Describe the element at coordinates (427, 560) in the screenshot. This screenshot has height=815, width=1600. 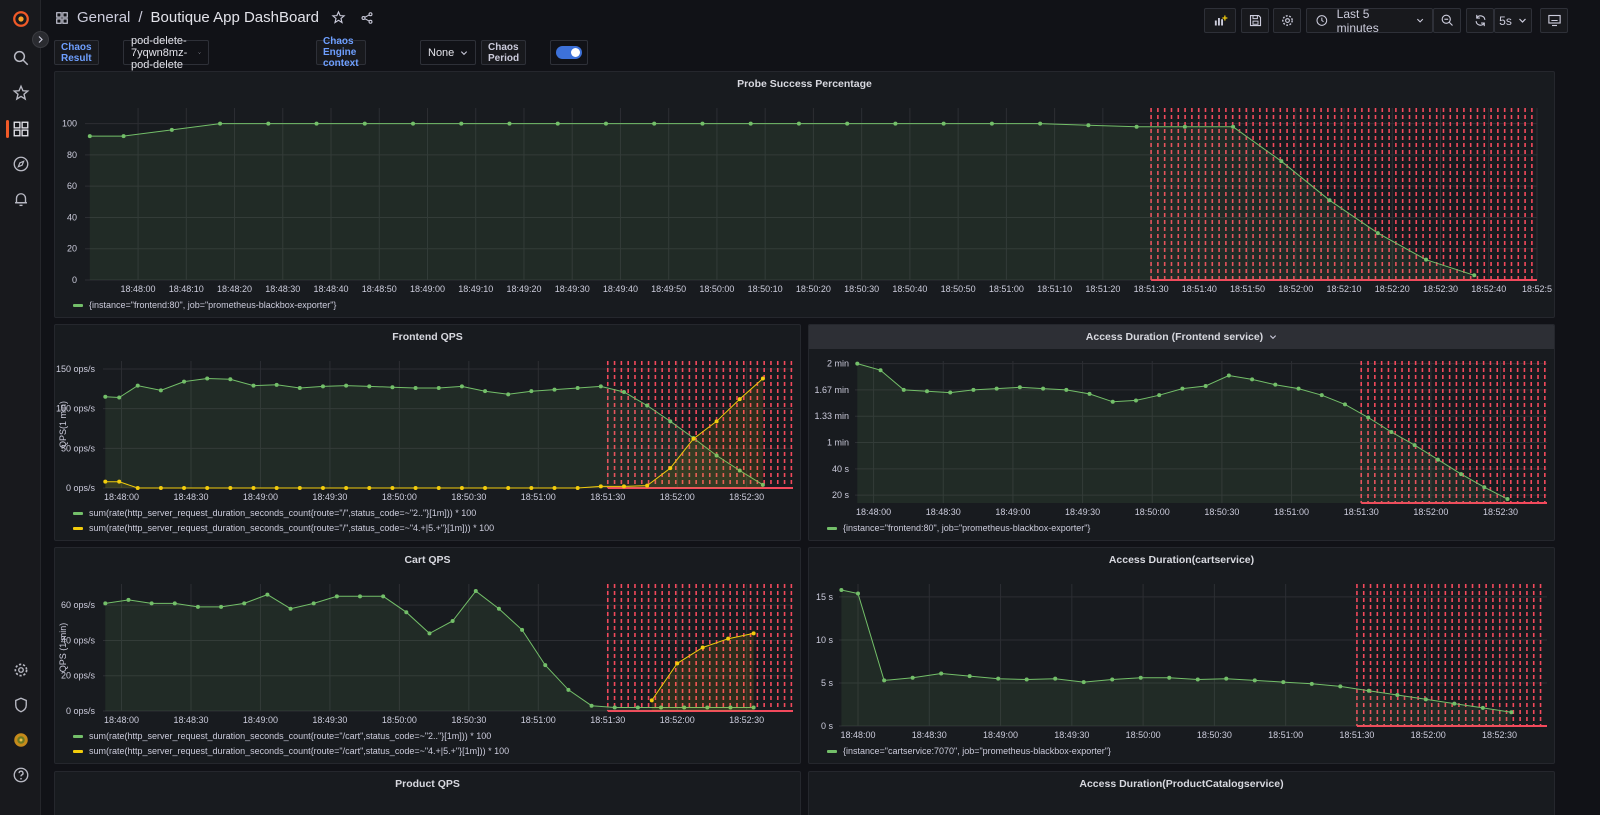
I see `panel-title: Cart QPS` at that location.